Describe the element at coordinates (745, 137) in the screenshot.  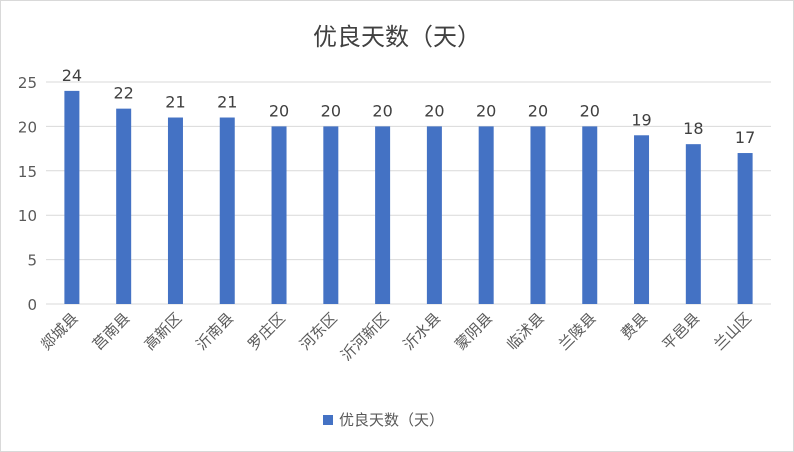
I see `data-label: 17` at that location.